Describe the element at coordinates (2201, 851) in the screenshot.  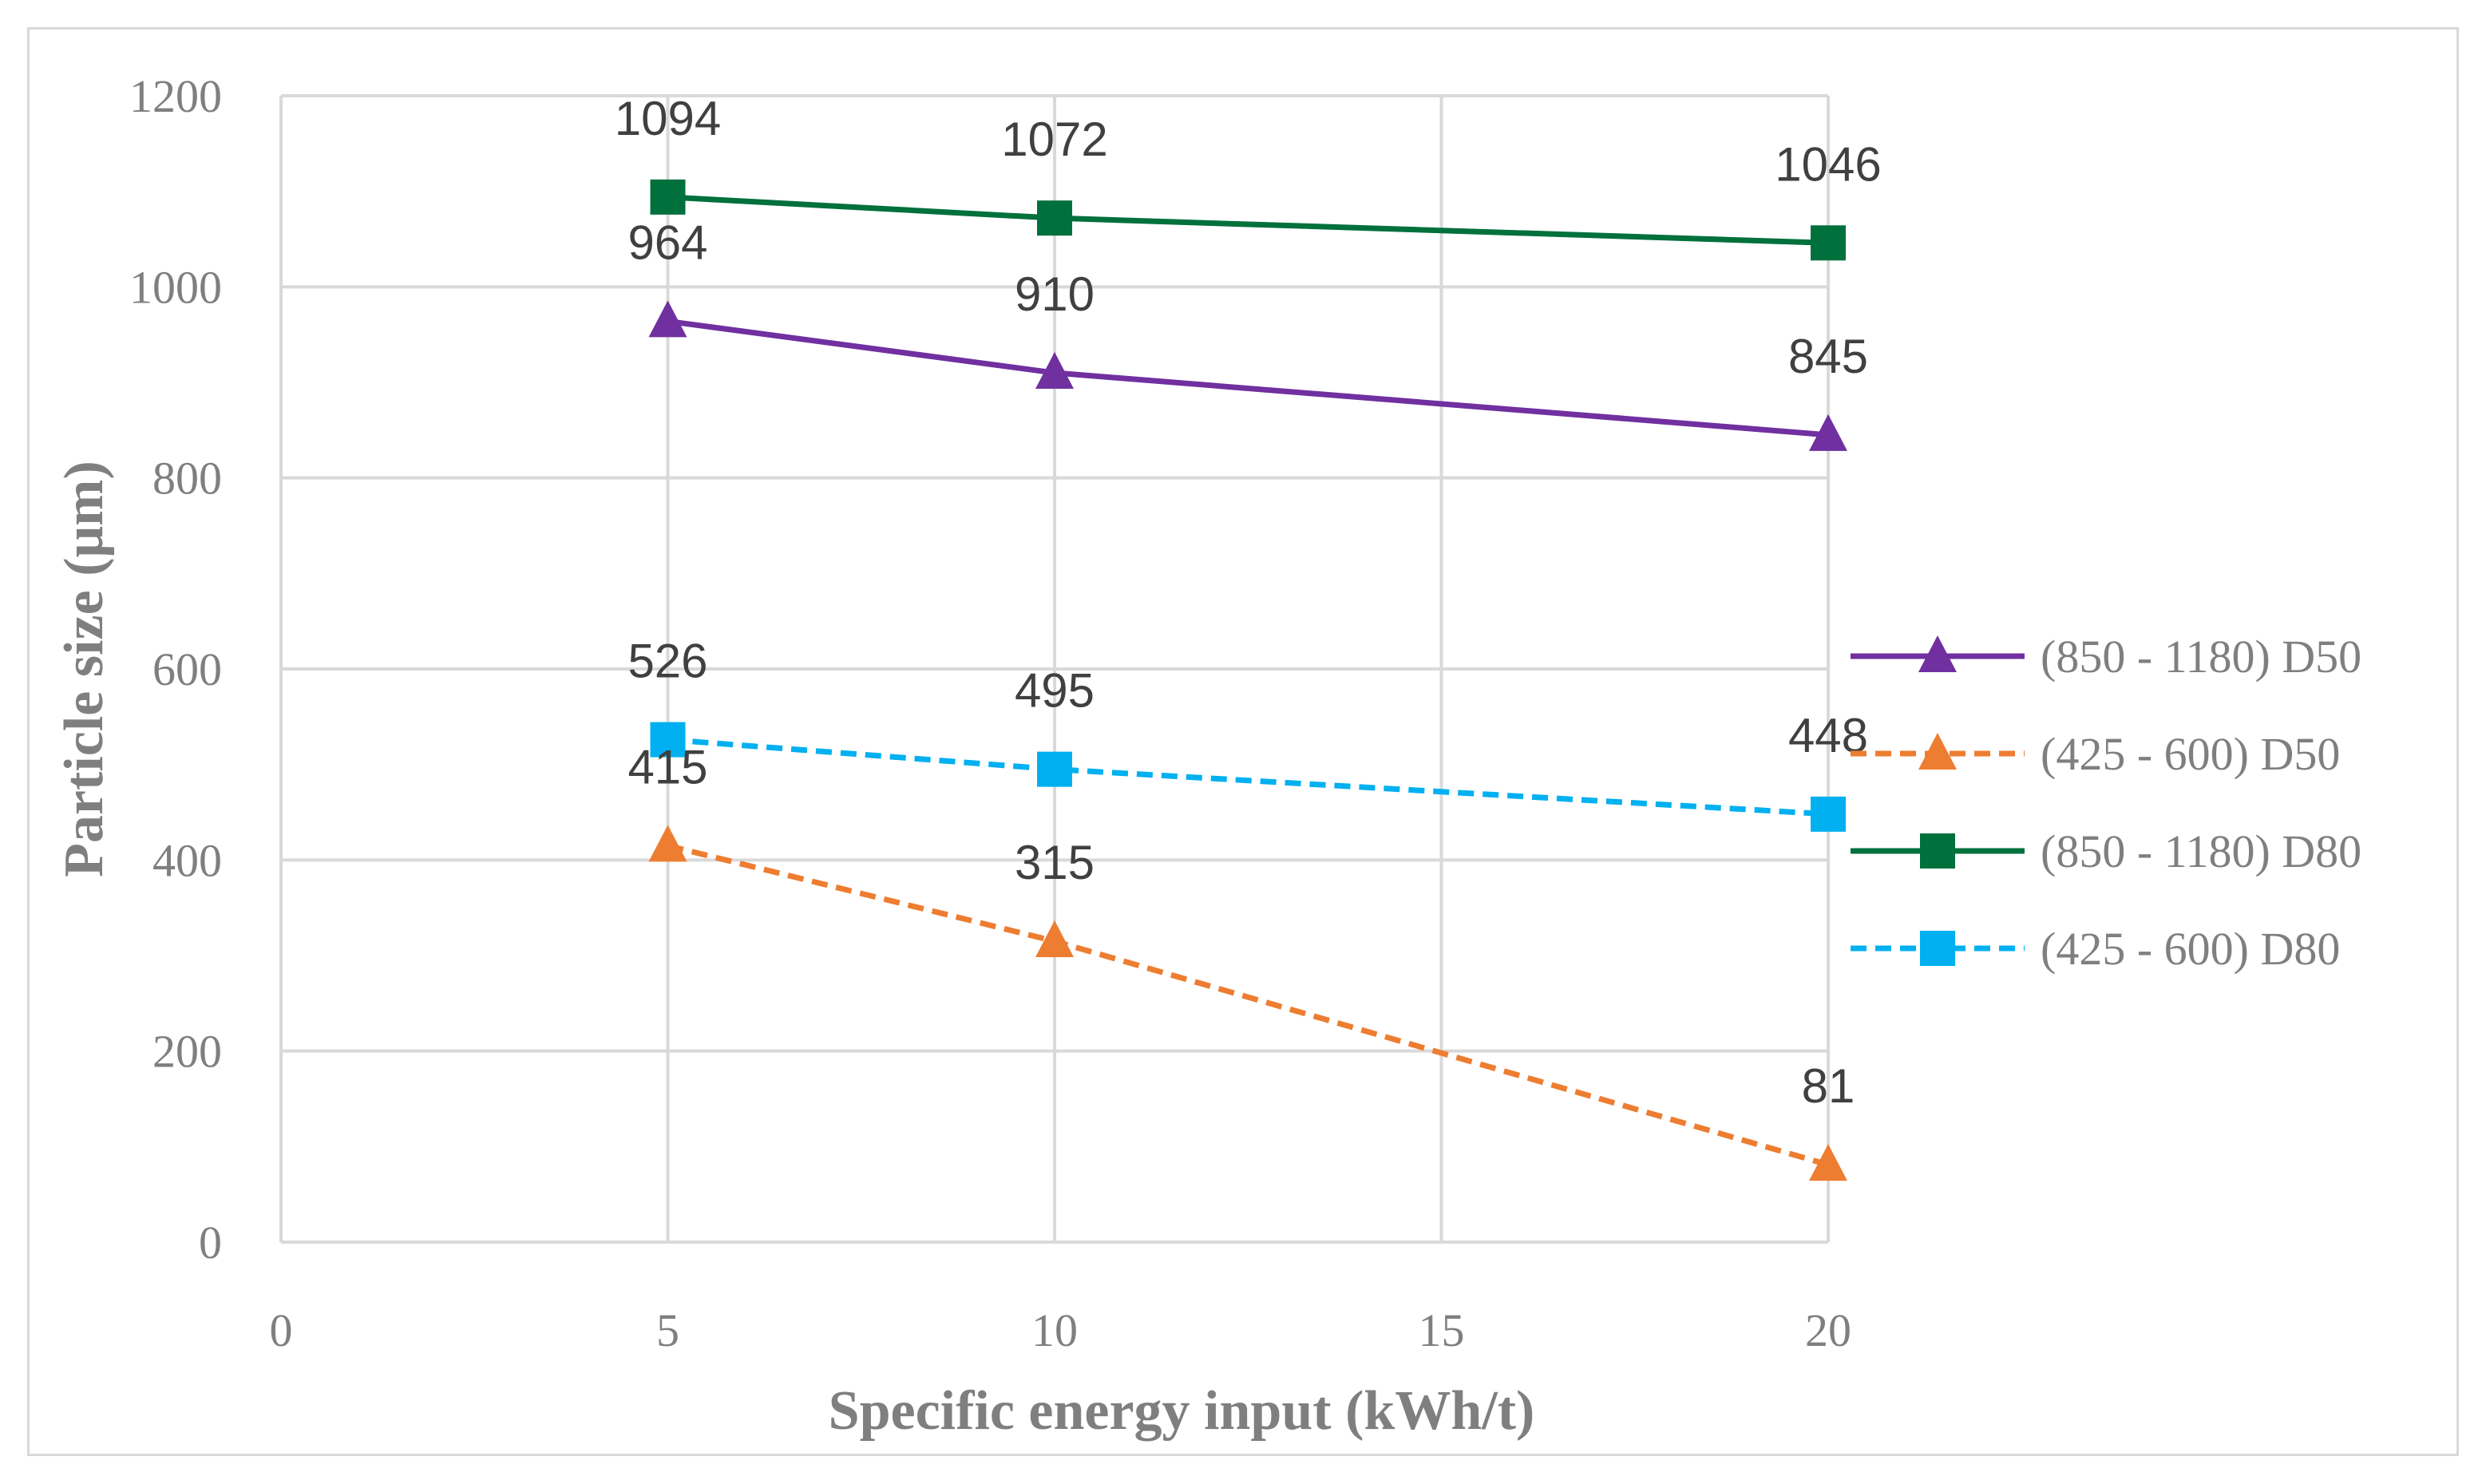
I see `legend-label: (850 - 1180) D80` at that location.